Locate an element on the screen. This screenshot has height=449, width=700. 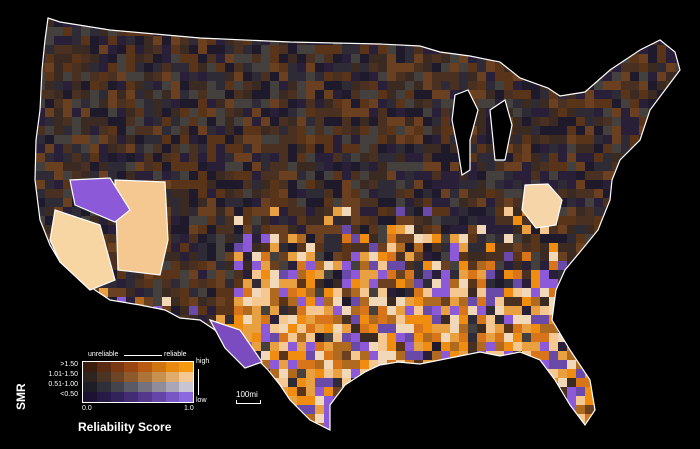
tick-max: 1.0 is located at coordinates (189, 408).